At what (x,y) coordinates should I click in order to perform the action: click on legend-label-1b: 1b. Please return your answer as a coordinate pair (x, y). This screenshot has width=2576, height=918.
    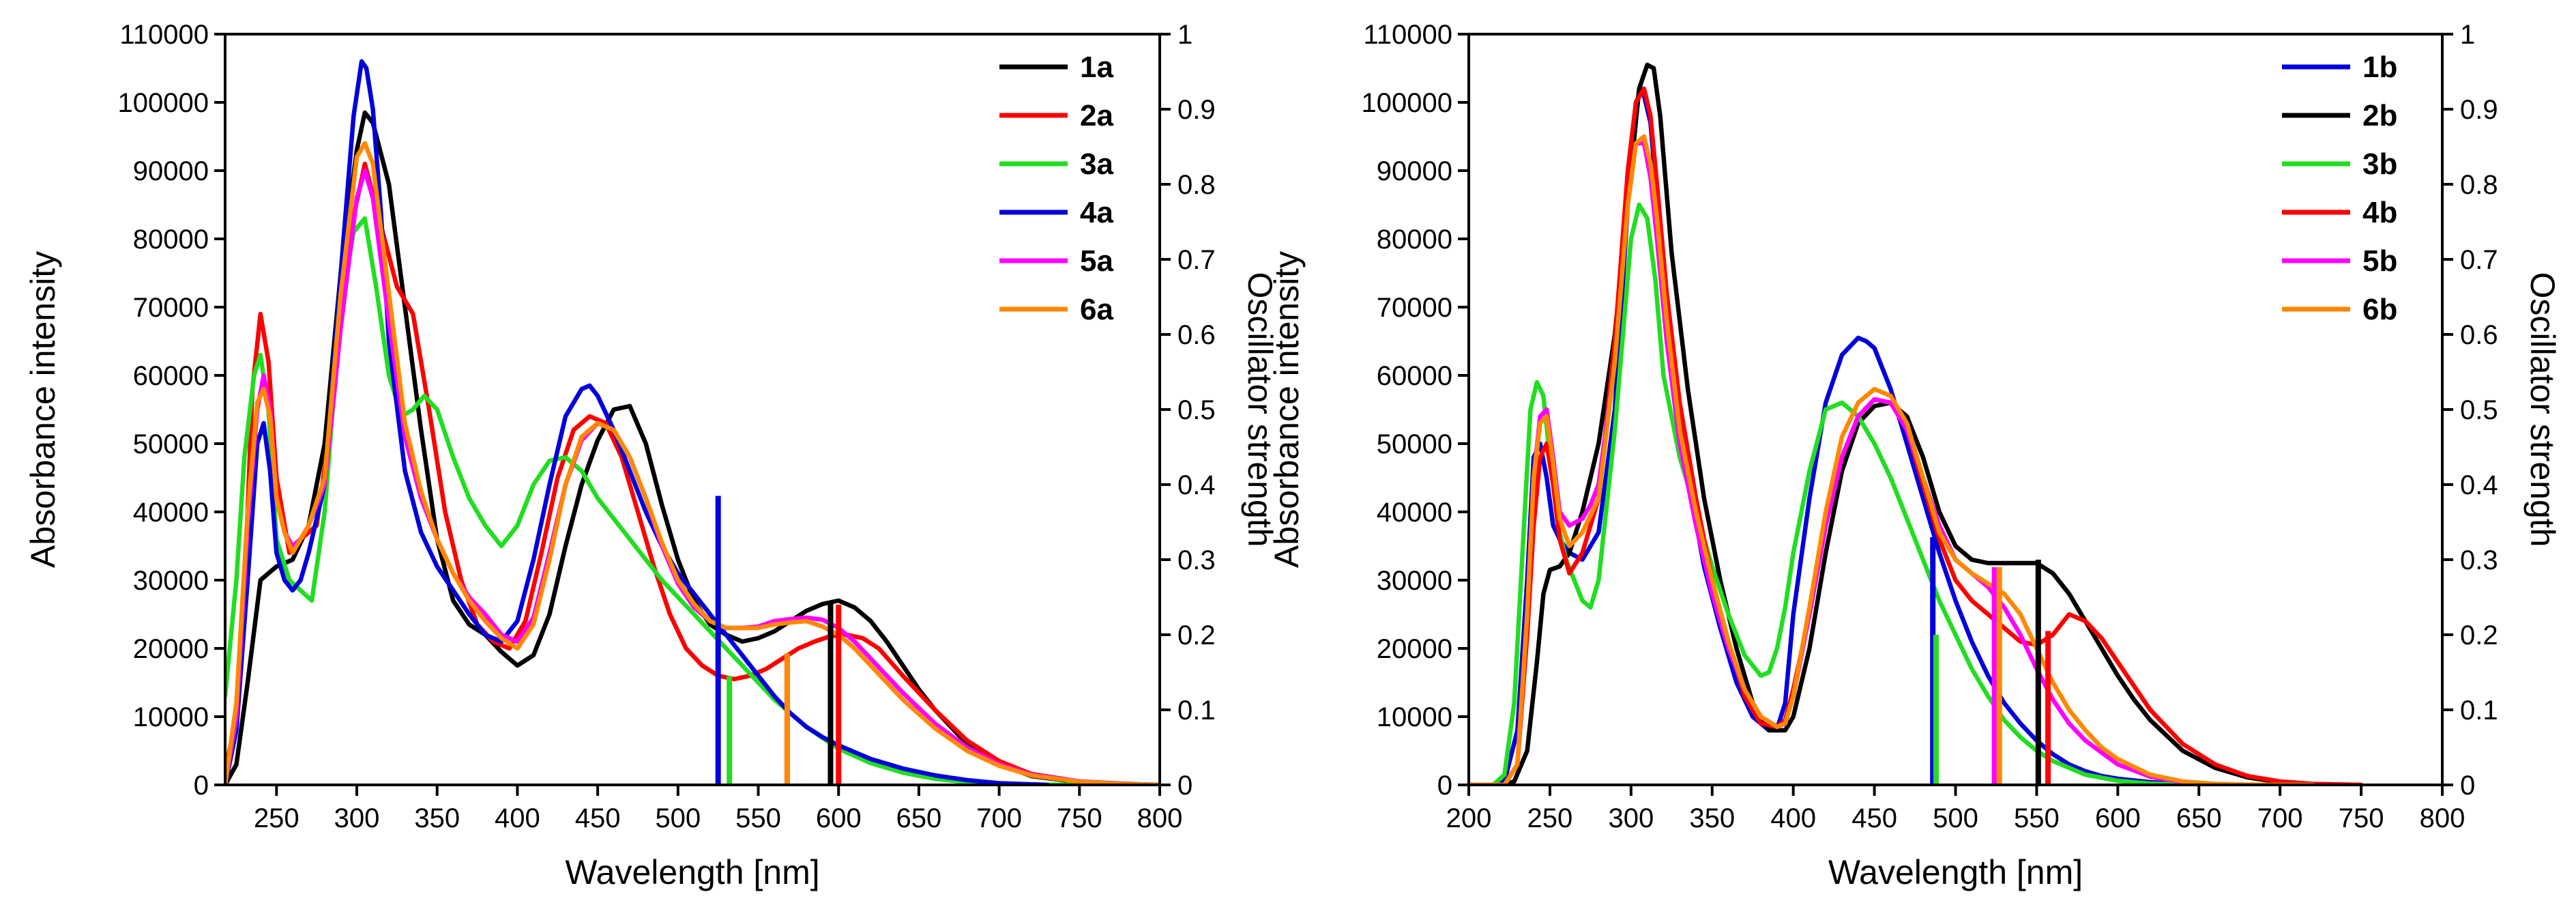
    Looking at the image, I should click on (2379, 67).